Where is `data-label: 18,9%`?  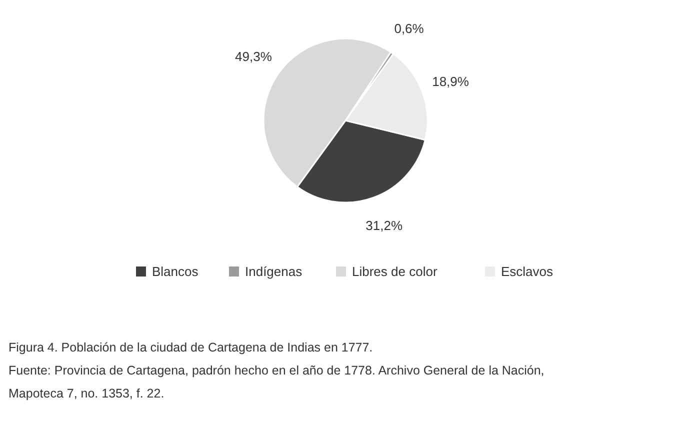 data-label: 18,9% is located at coordinates (451, 82).